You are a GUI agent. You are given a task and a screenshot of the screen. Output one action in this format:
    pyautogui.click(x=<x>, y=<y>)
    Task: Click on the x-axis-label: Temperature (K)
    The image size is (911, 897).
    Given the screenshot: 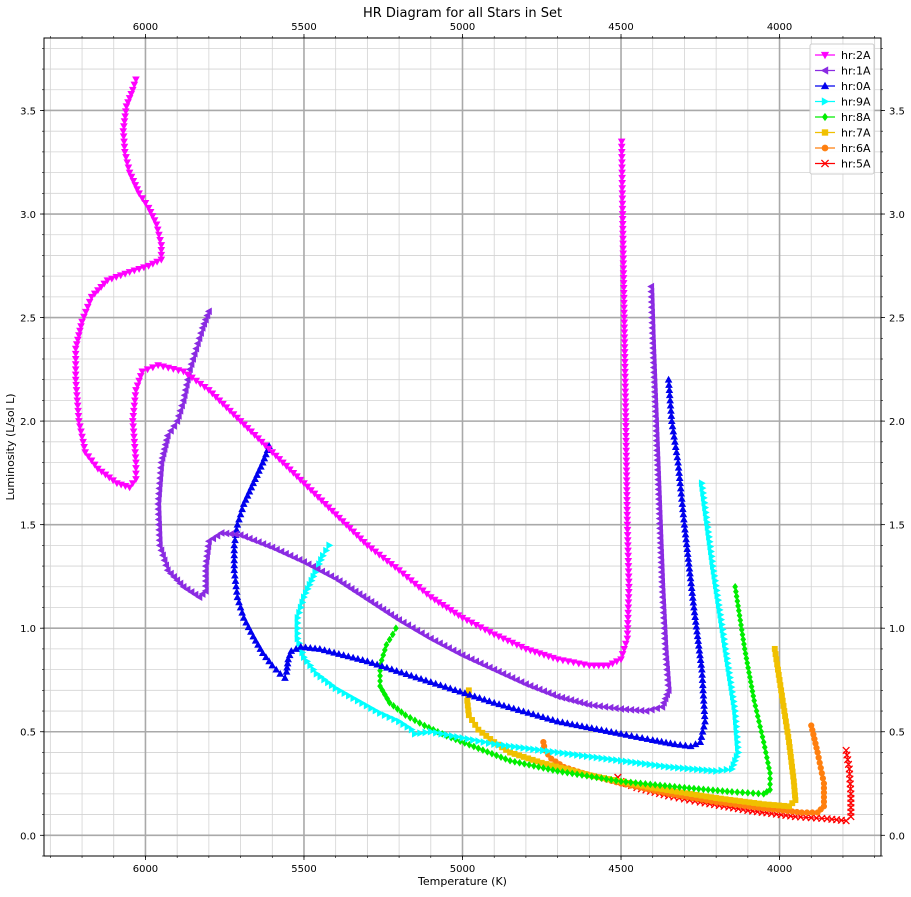 What is the action you would take?
    pyautogui.click(x=462, y=881)
    